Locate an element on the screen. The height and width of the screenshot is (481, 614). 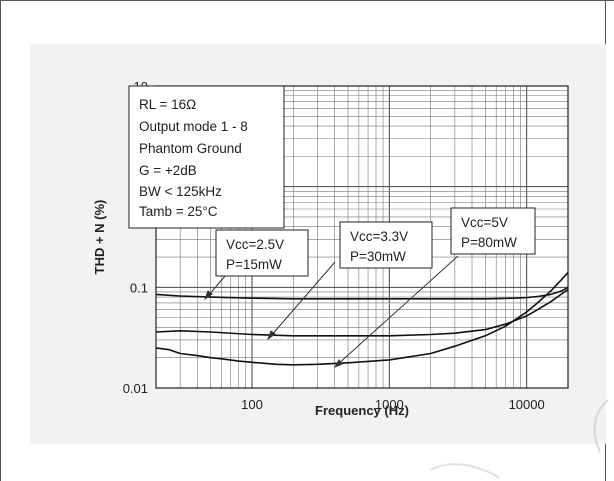
label-vcc-3v3: Vcc=3.3V P=30mW is located at coordinates (386, 245).